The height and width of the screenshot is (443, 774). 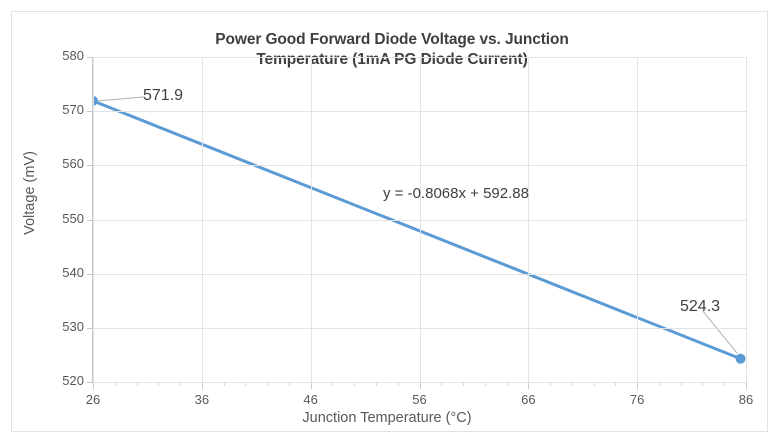 What do you see at coordinates (456, 193) in the screenshot?
I see `trendline-equation-label: y = -0.8068x + 592.88` at bounding box center [456, 193].